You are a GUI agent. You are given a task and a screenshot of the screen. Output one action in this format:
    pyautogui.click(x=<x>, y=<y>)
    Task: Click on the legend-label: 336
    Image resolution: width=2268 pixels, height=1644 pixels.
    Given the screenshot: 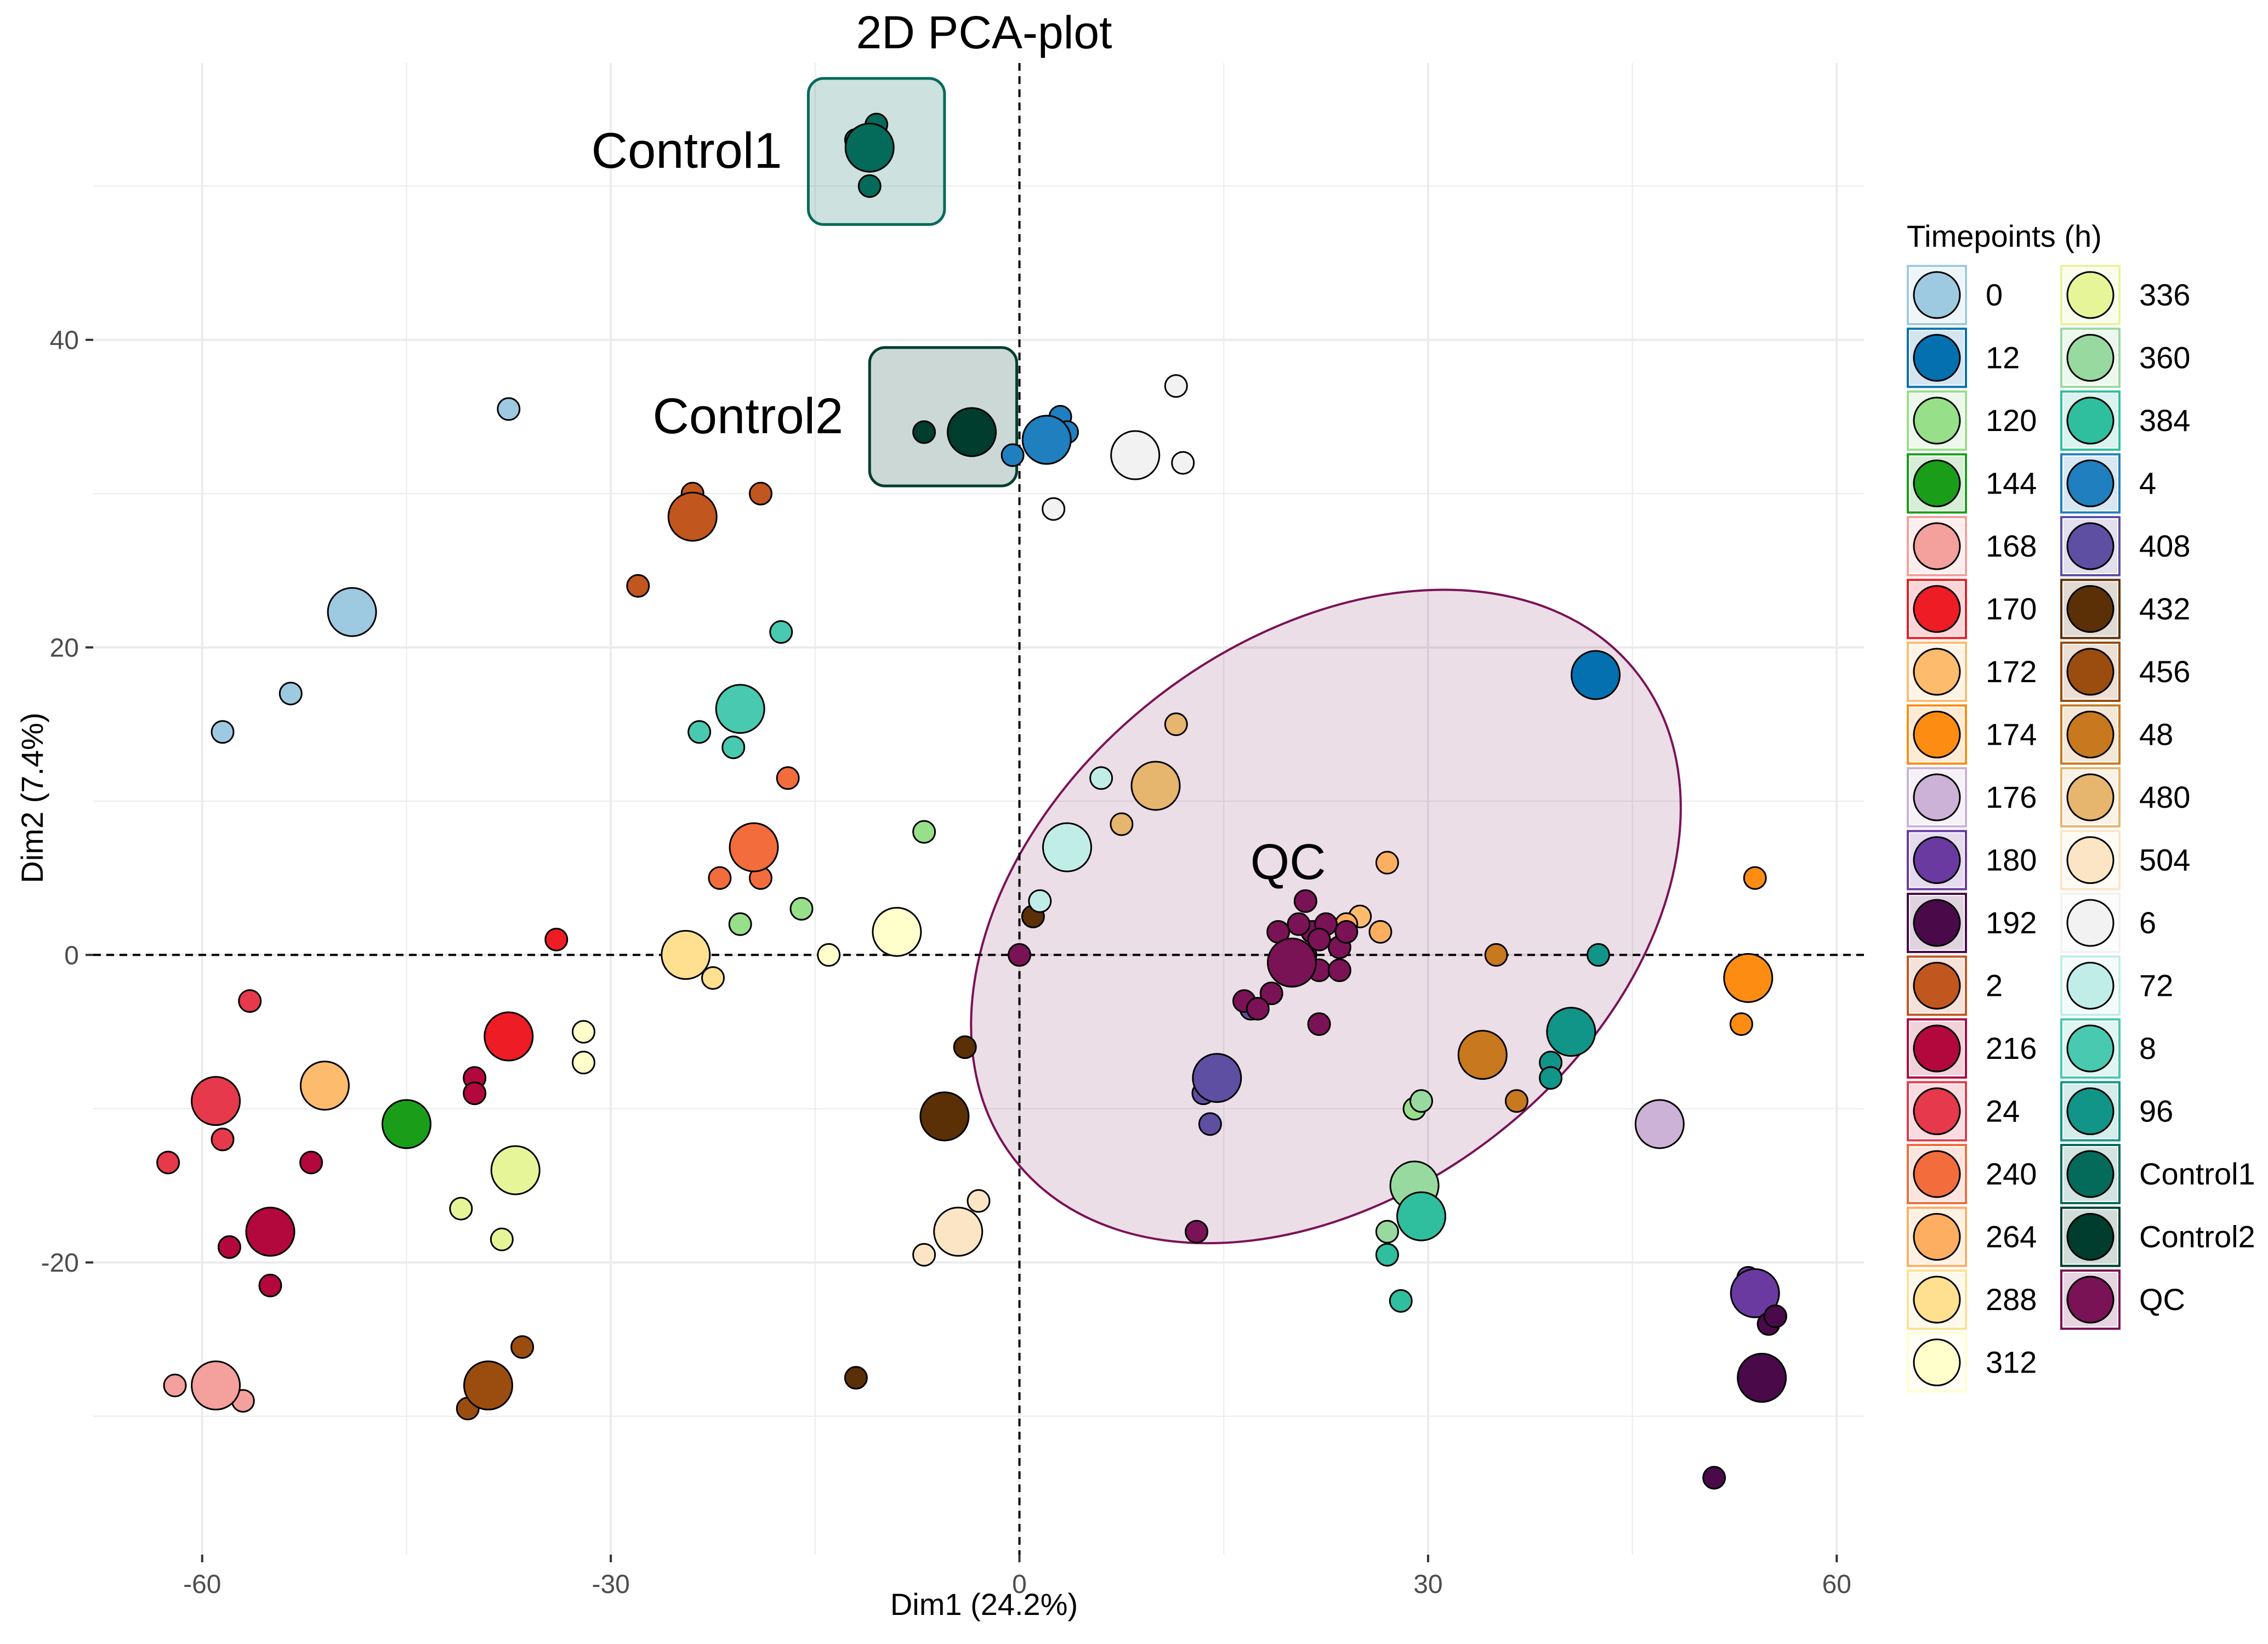 What is the action you would take?
    pyautogui.click(x=2164, y=294)
    